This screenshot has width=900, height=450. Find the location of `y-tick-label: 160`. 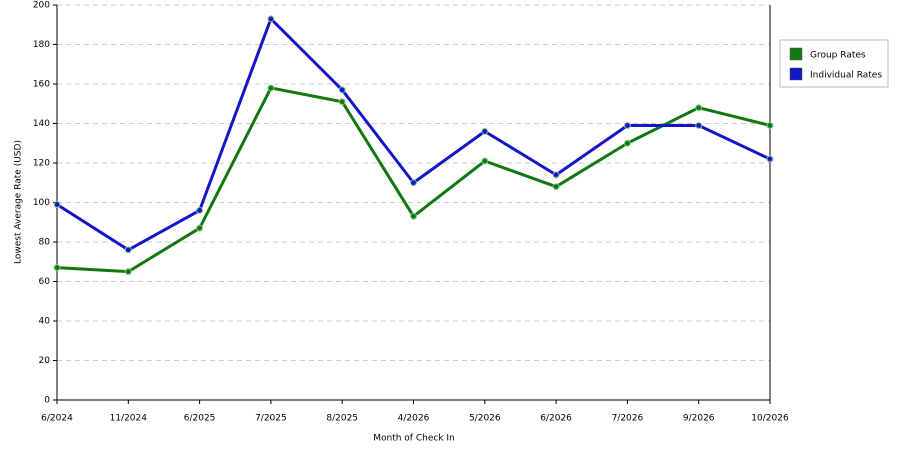

y-tick-label: 160 is located at coordinates (41, 85).